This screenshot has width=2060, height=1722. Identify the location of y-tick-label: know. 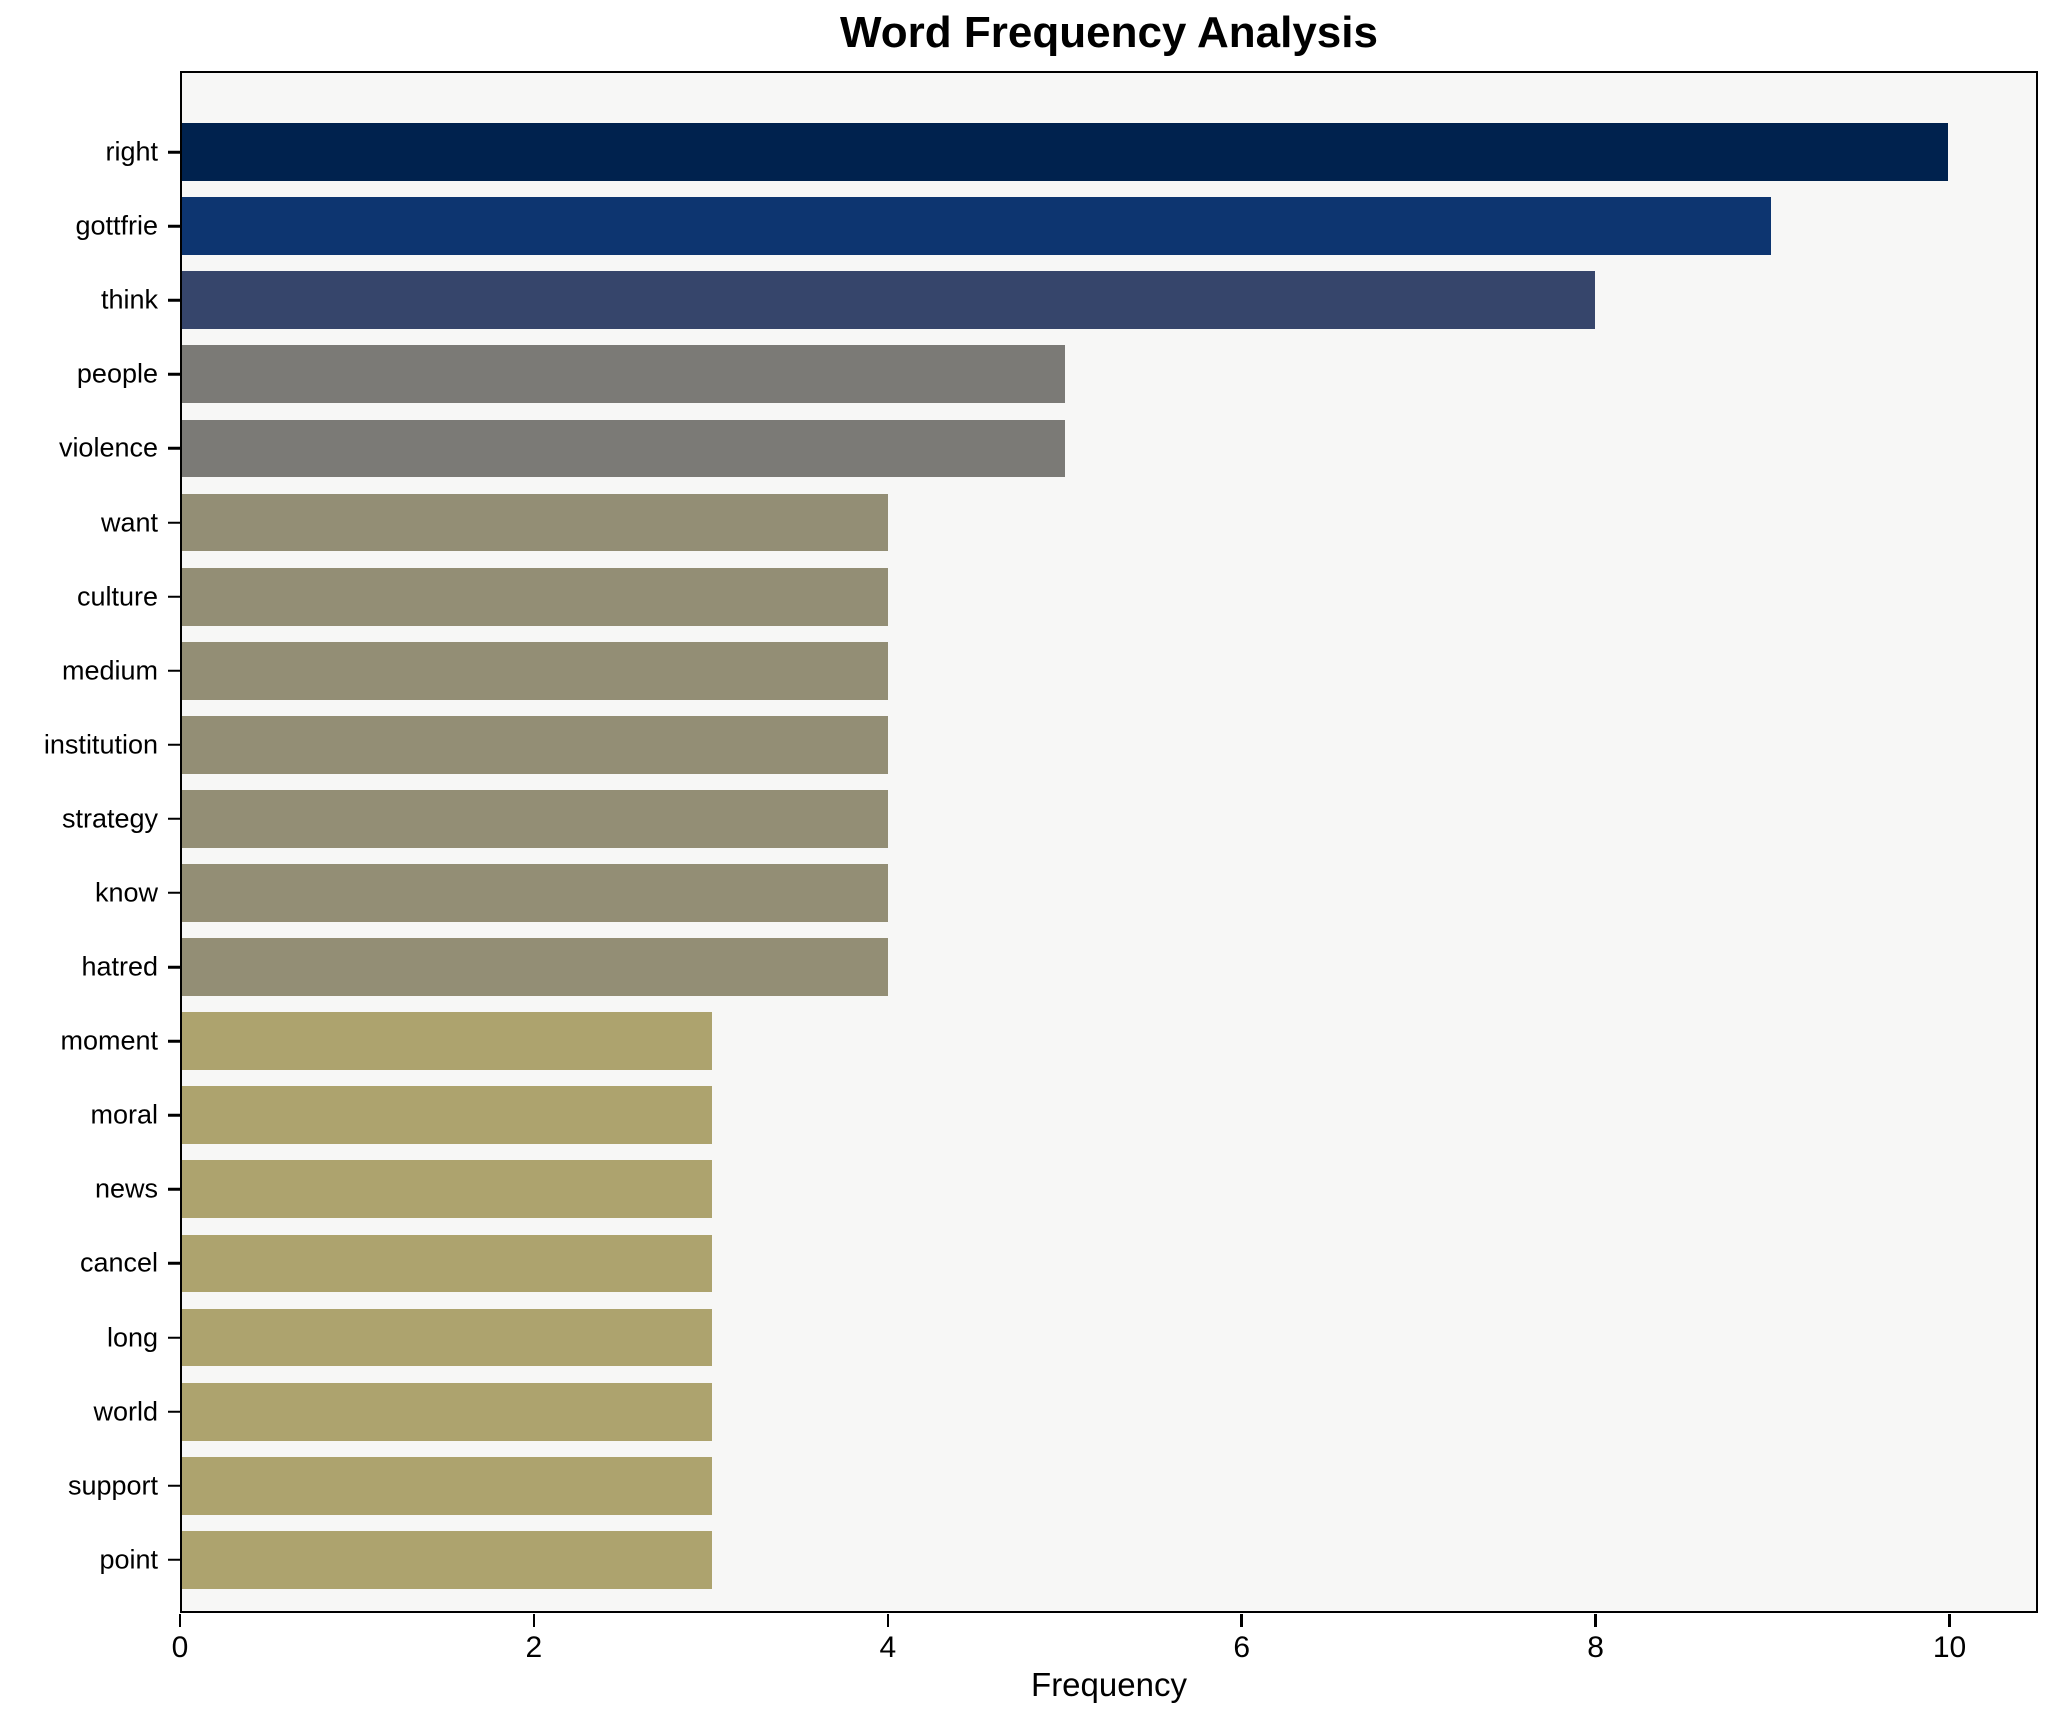
(126, 892).